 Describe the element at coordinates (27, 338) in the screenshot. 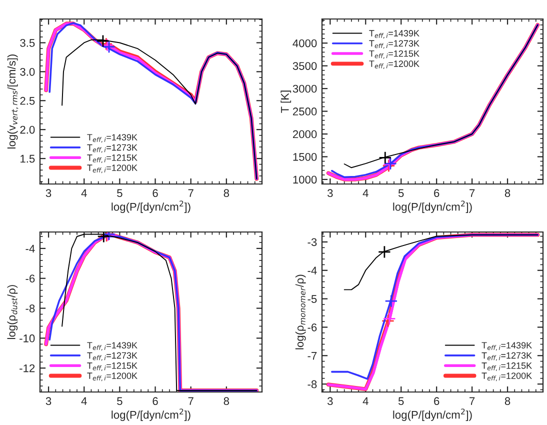

I see `y-tick-label: -10` at that location.